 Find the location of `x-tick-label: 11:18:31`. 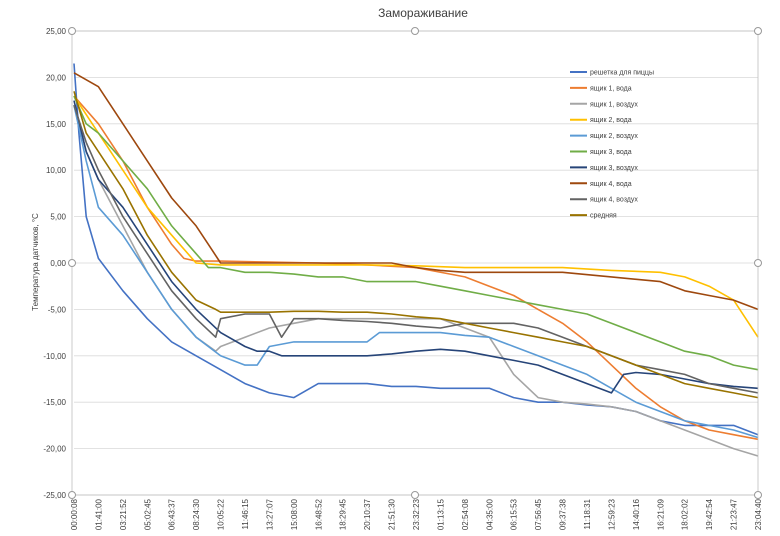

x-tick-label: 11:18:31 is located at coordinates (587, 513).